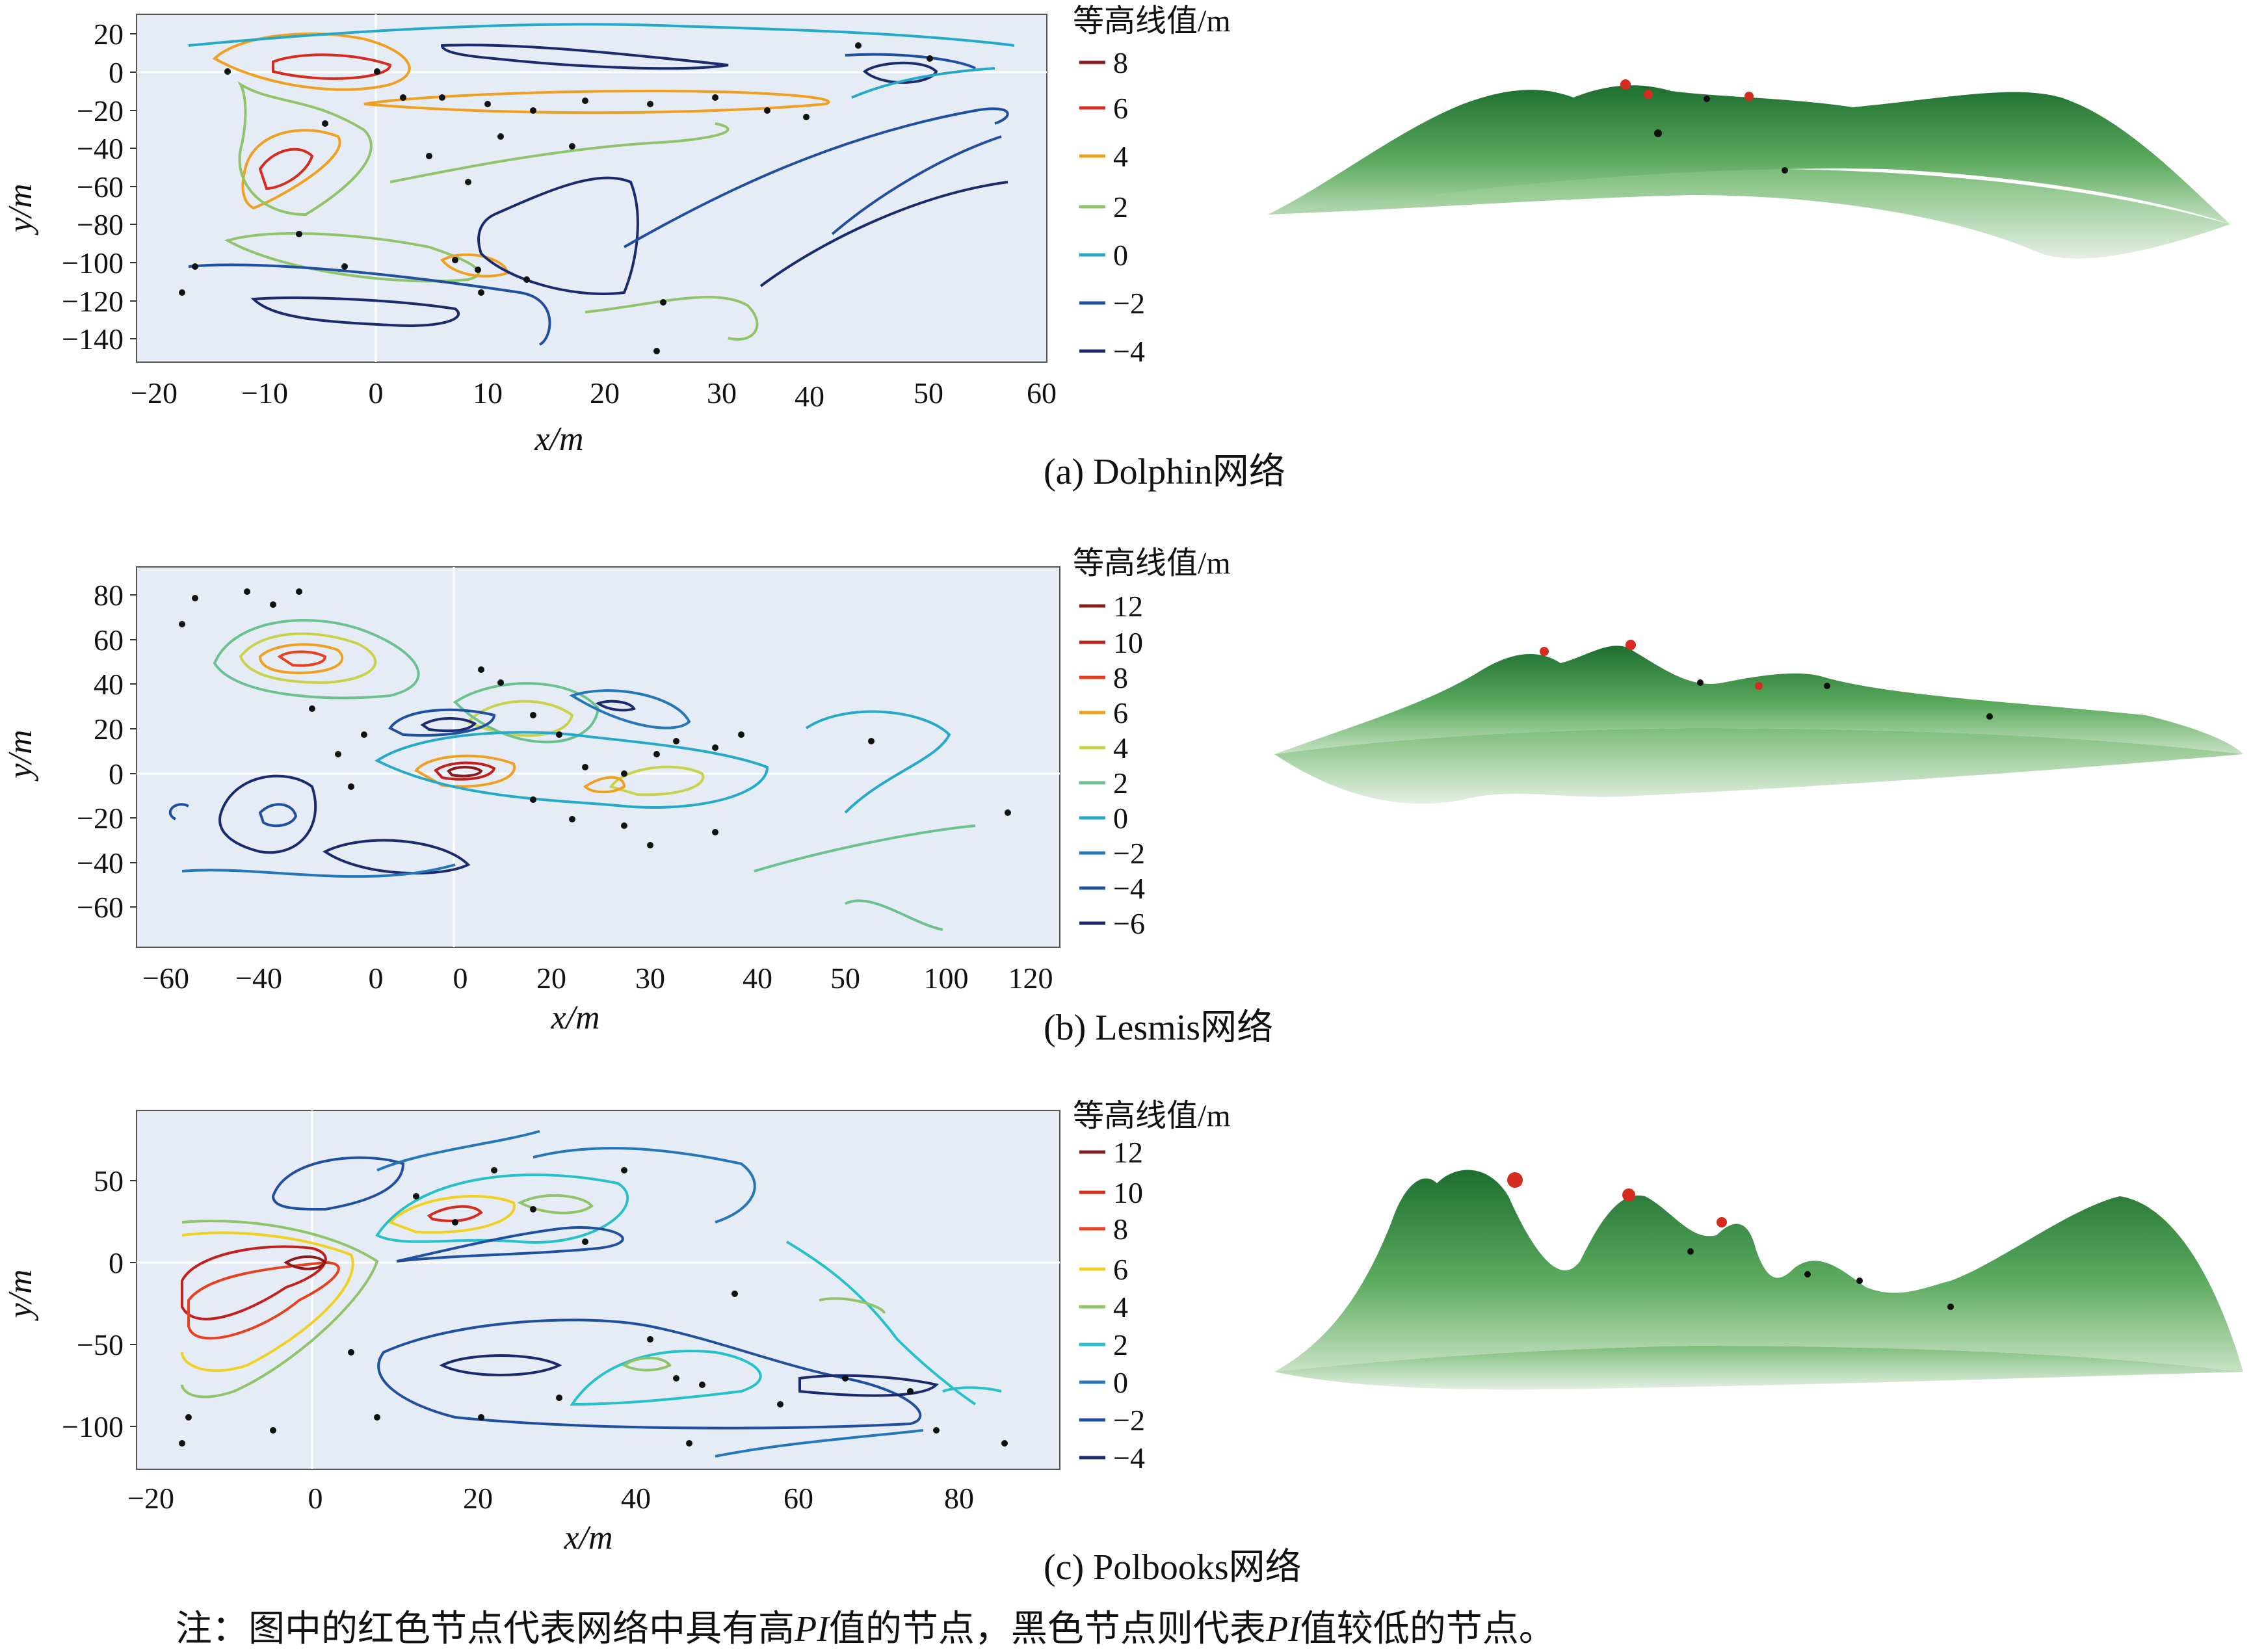 The image size is (2251, 1652). I want to click on legend-label-b-6: 0, so click(1120, 818).